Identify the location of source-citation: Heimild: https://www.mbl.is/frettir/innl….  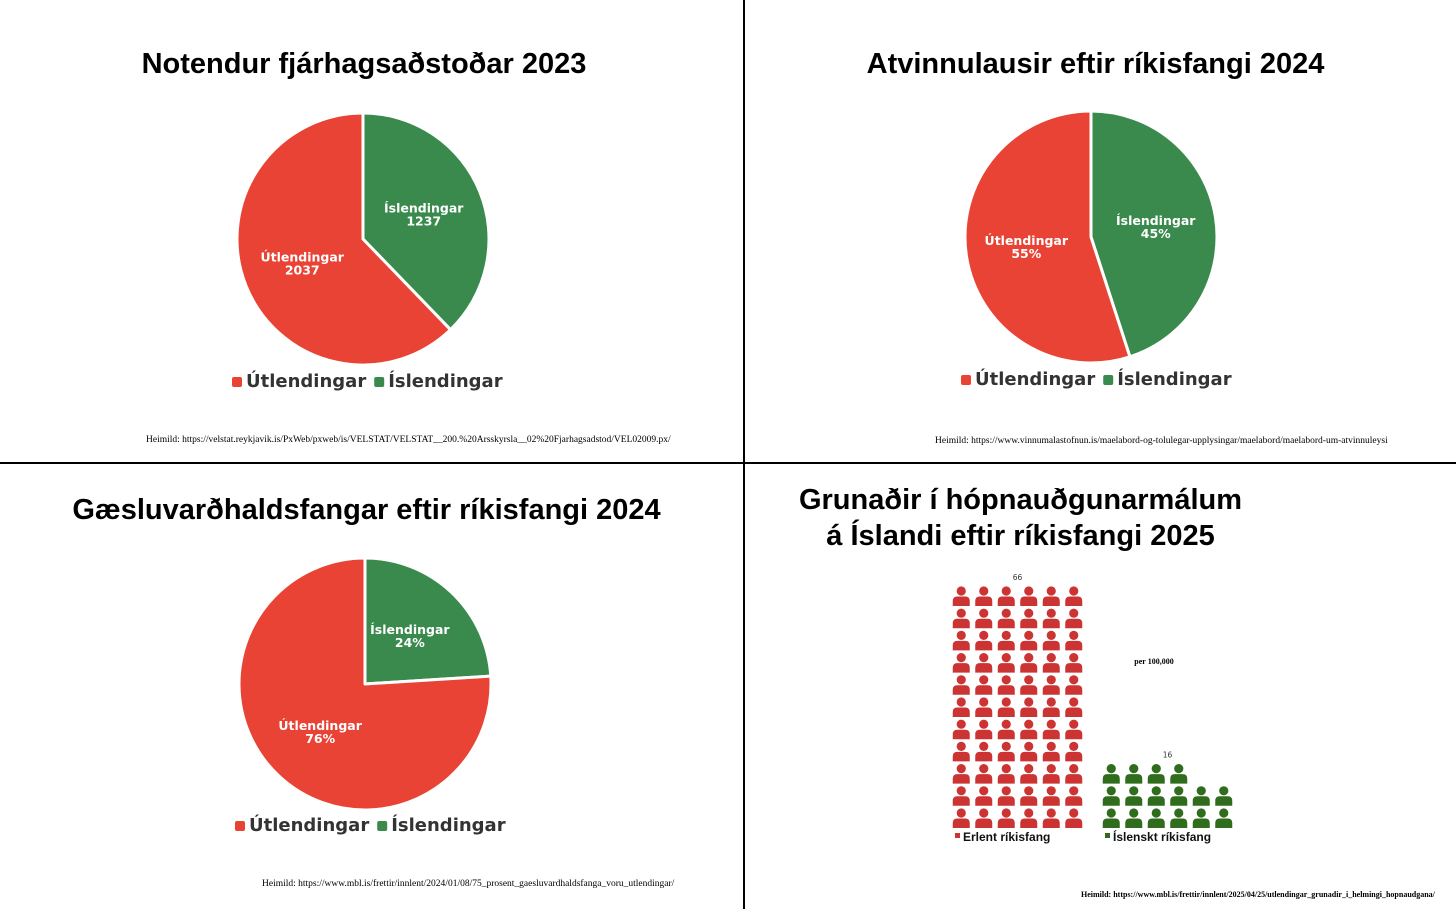
(468, 884).